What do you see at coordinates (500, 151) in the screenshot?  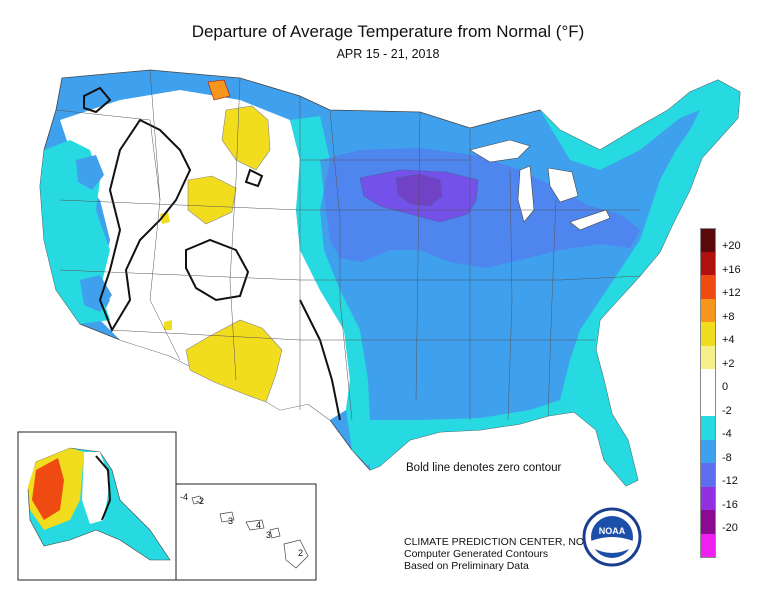 I see `lake-superior` at bounding box center [500, 151].